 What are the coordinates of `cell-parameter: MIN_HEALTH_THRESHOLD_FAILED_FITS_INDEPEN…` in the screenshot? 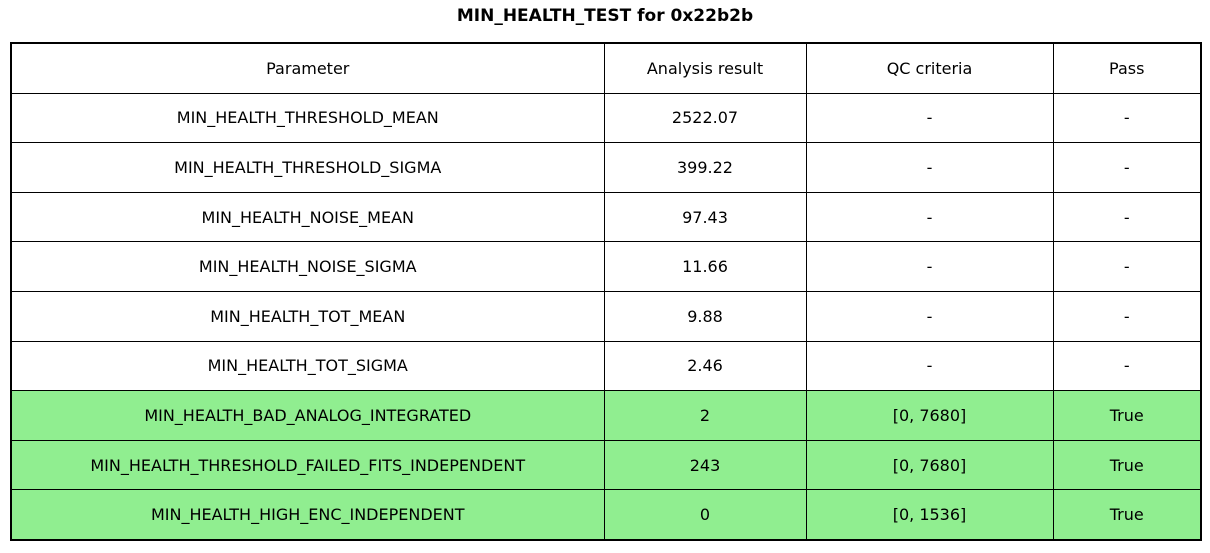 It's located at (307, 465).